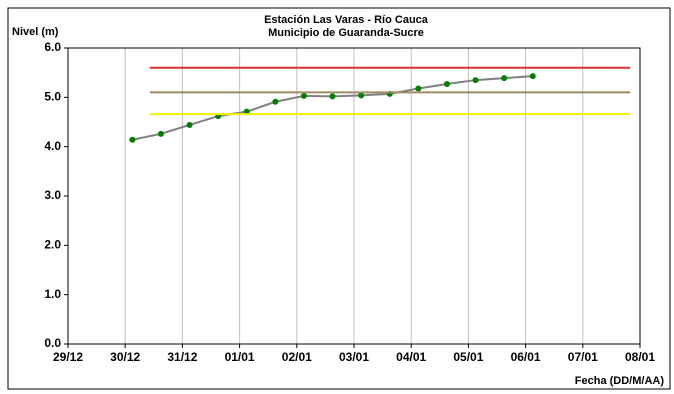 This screenshot has height=394, width=674. Describe the element at coordinates (411, 357) in the screenshot. I see `x-tick-label: 04/01` at that location.